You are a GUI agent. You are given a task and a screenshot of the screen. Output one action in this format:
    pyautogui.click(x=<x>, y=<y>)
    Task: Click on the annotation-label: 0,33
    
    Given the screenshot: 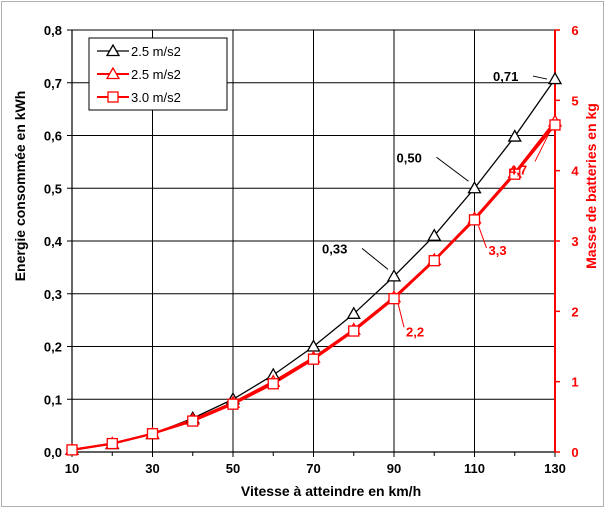 What is the action you would take?
    pyautogui.click(x=334, y=248)
    